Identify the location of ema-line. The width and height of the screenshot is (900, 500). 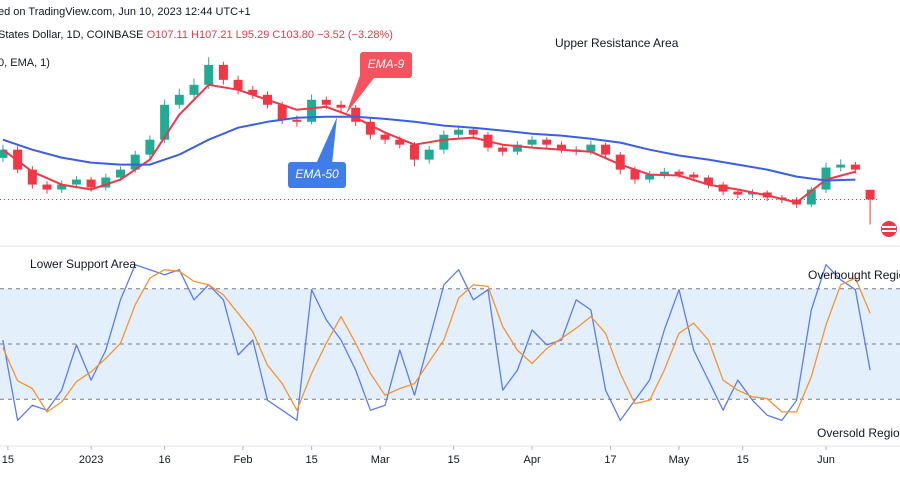
(429, 148).